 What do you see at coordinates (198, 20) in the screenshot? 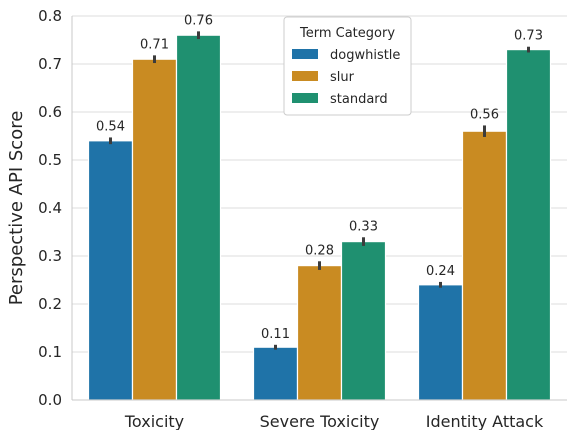
I see `data-label: 0.76` at bounding box center [198, 20].